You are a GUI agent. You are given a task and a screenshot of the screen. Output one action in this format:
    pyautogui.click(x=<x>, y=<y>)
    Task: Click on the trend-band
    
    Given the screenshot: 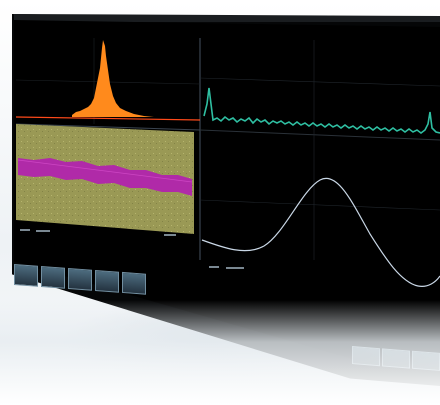 What is the action you would take?
    pyautogui.click(x=105, y=177)
    